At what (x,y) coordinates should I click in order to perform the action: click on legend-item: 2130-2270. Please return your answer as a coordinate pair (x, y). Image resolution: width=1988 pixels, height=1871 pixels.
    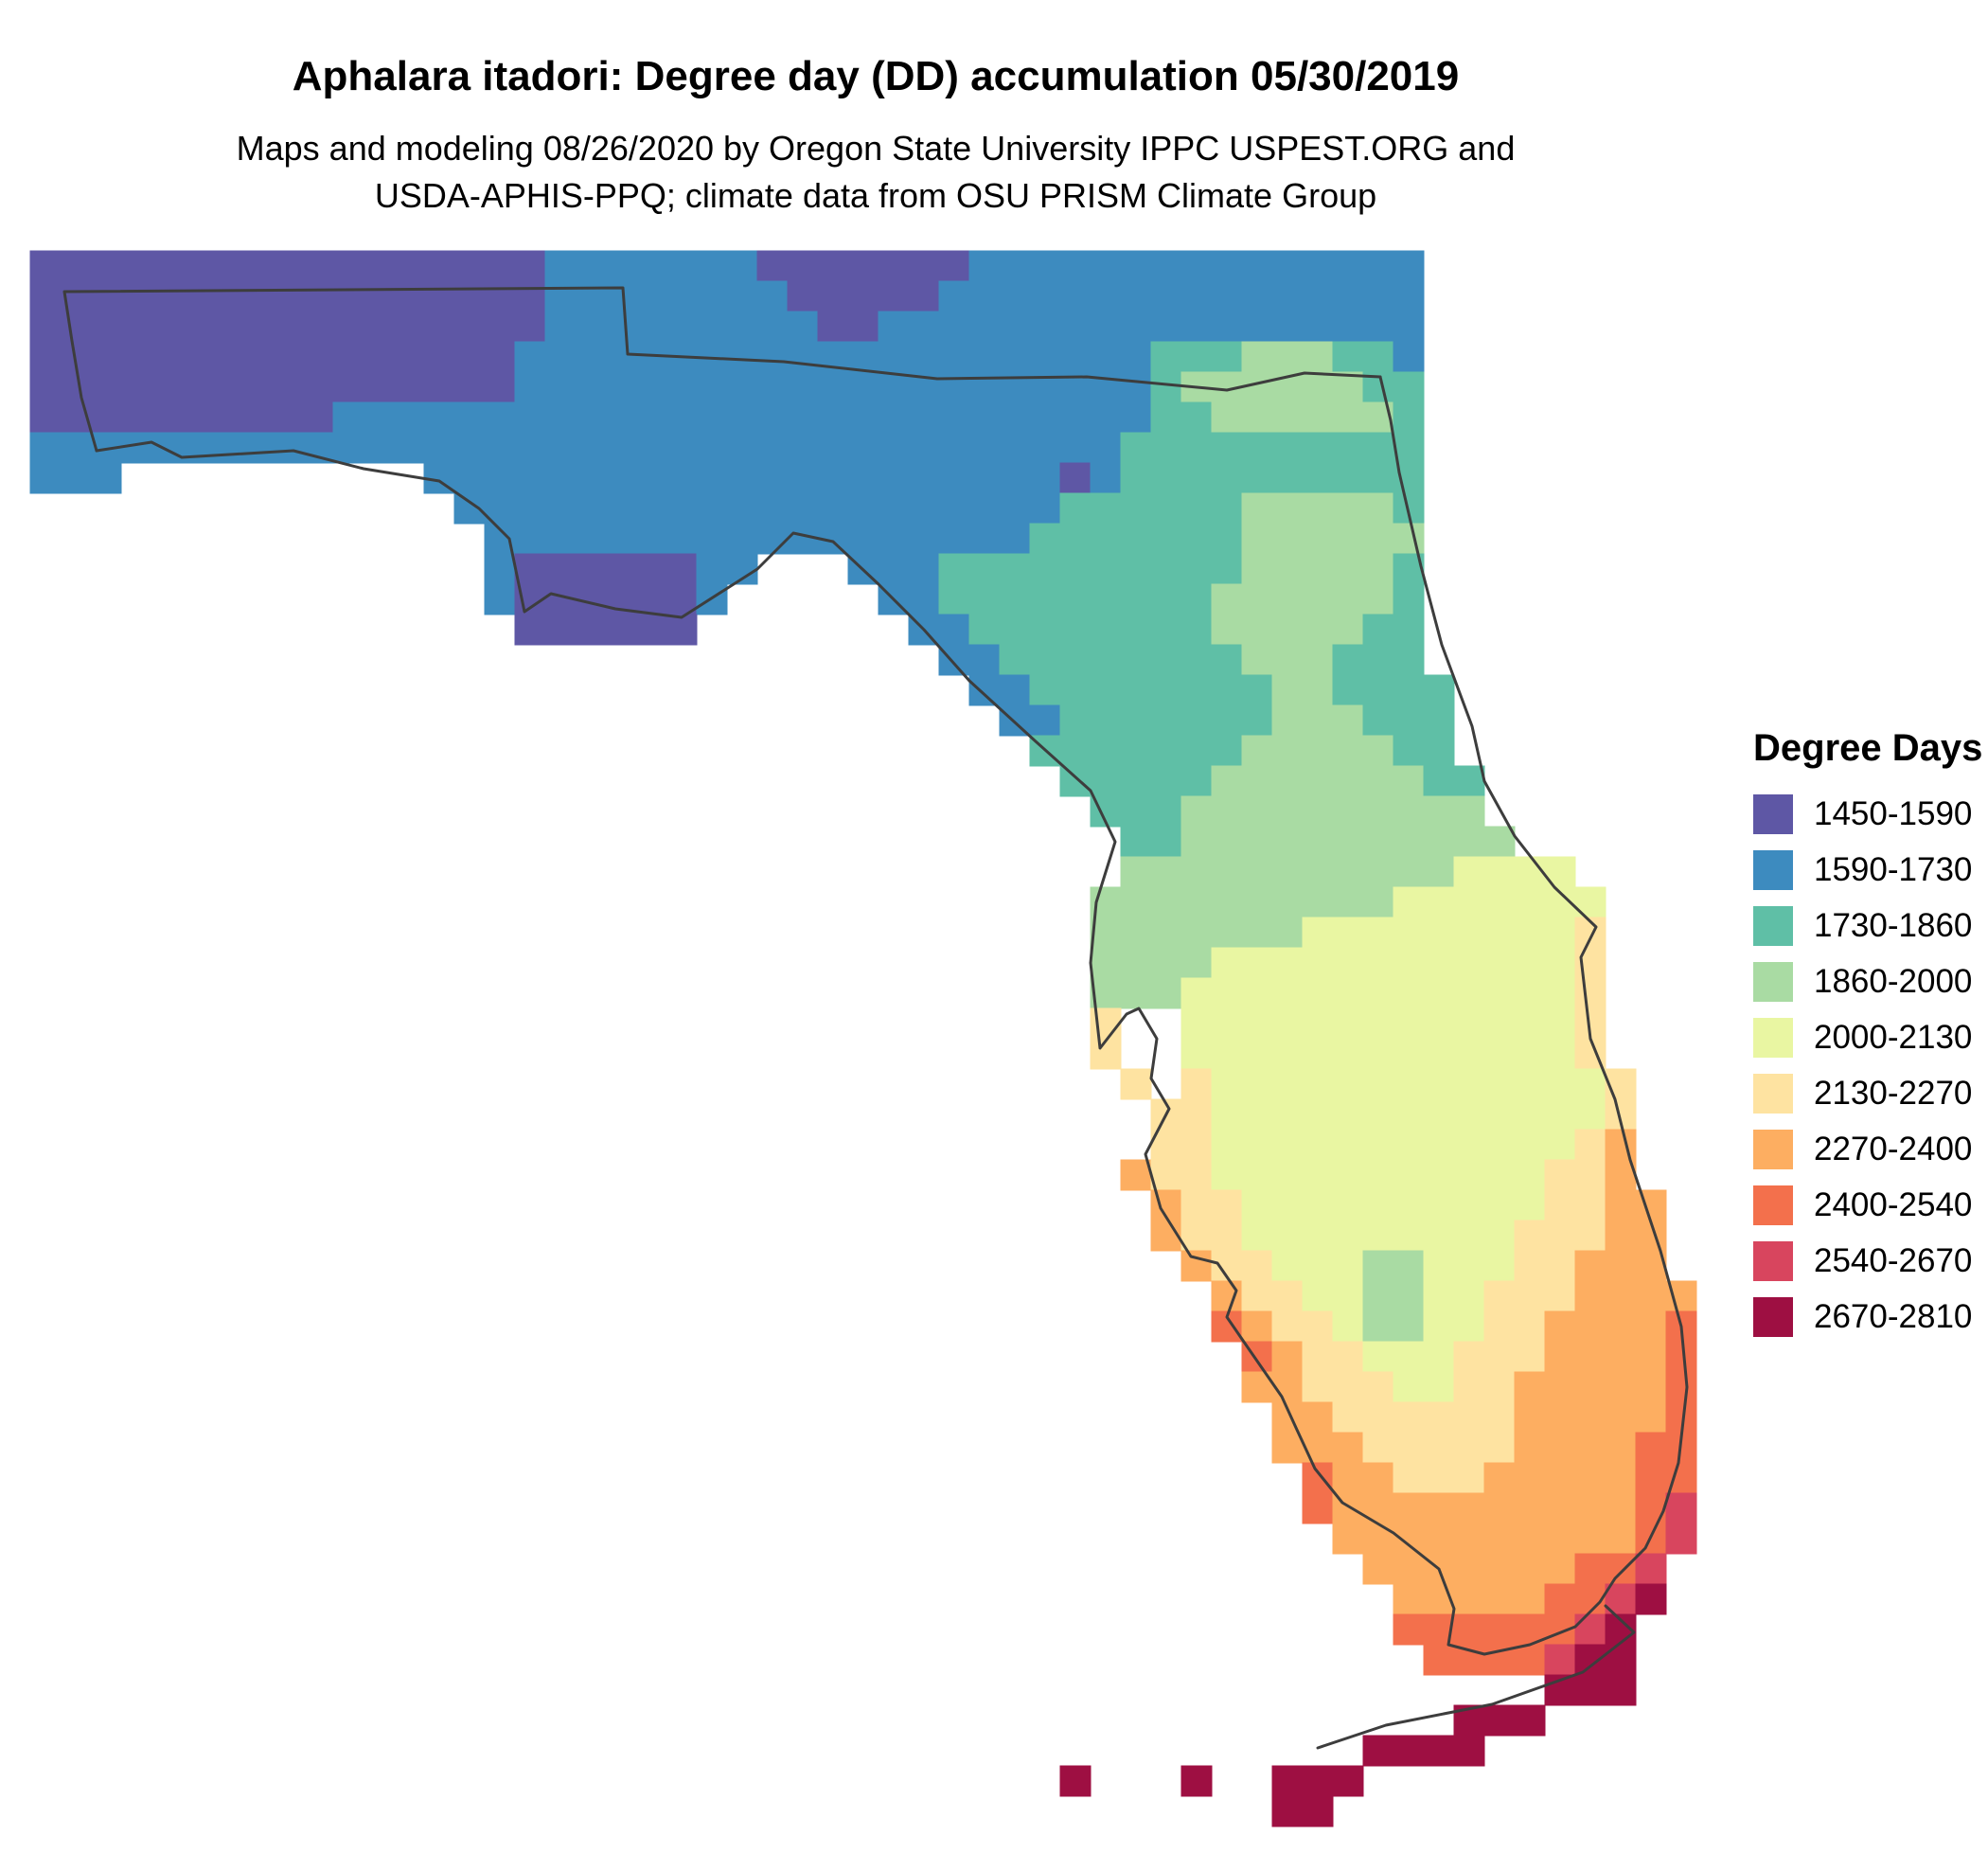
    Looking at the image, I should click on (1869, 1094).